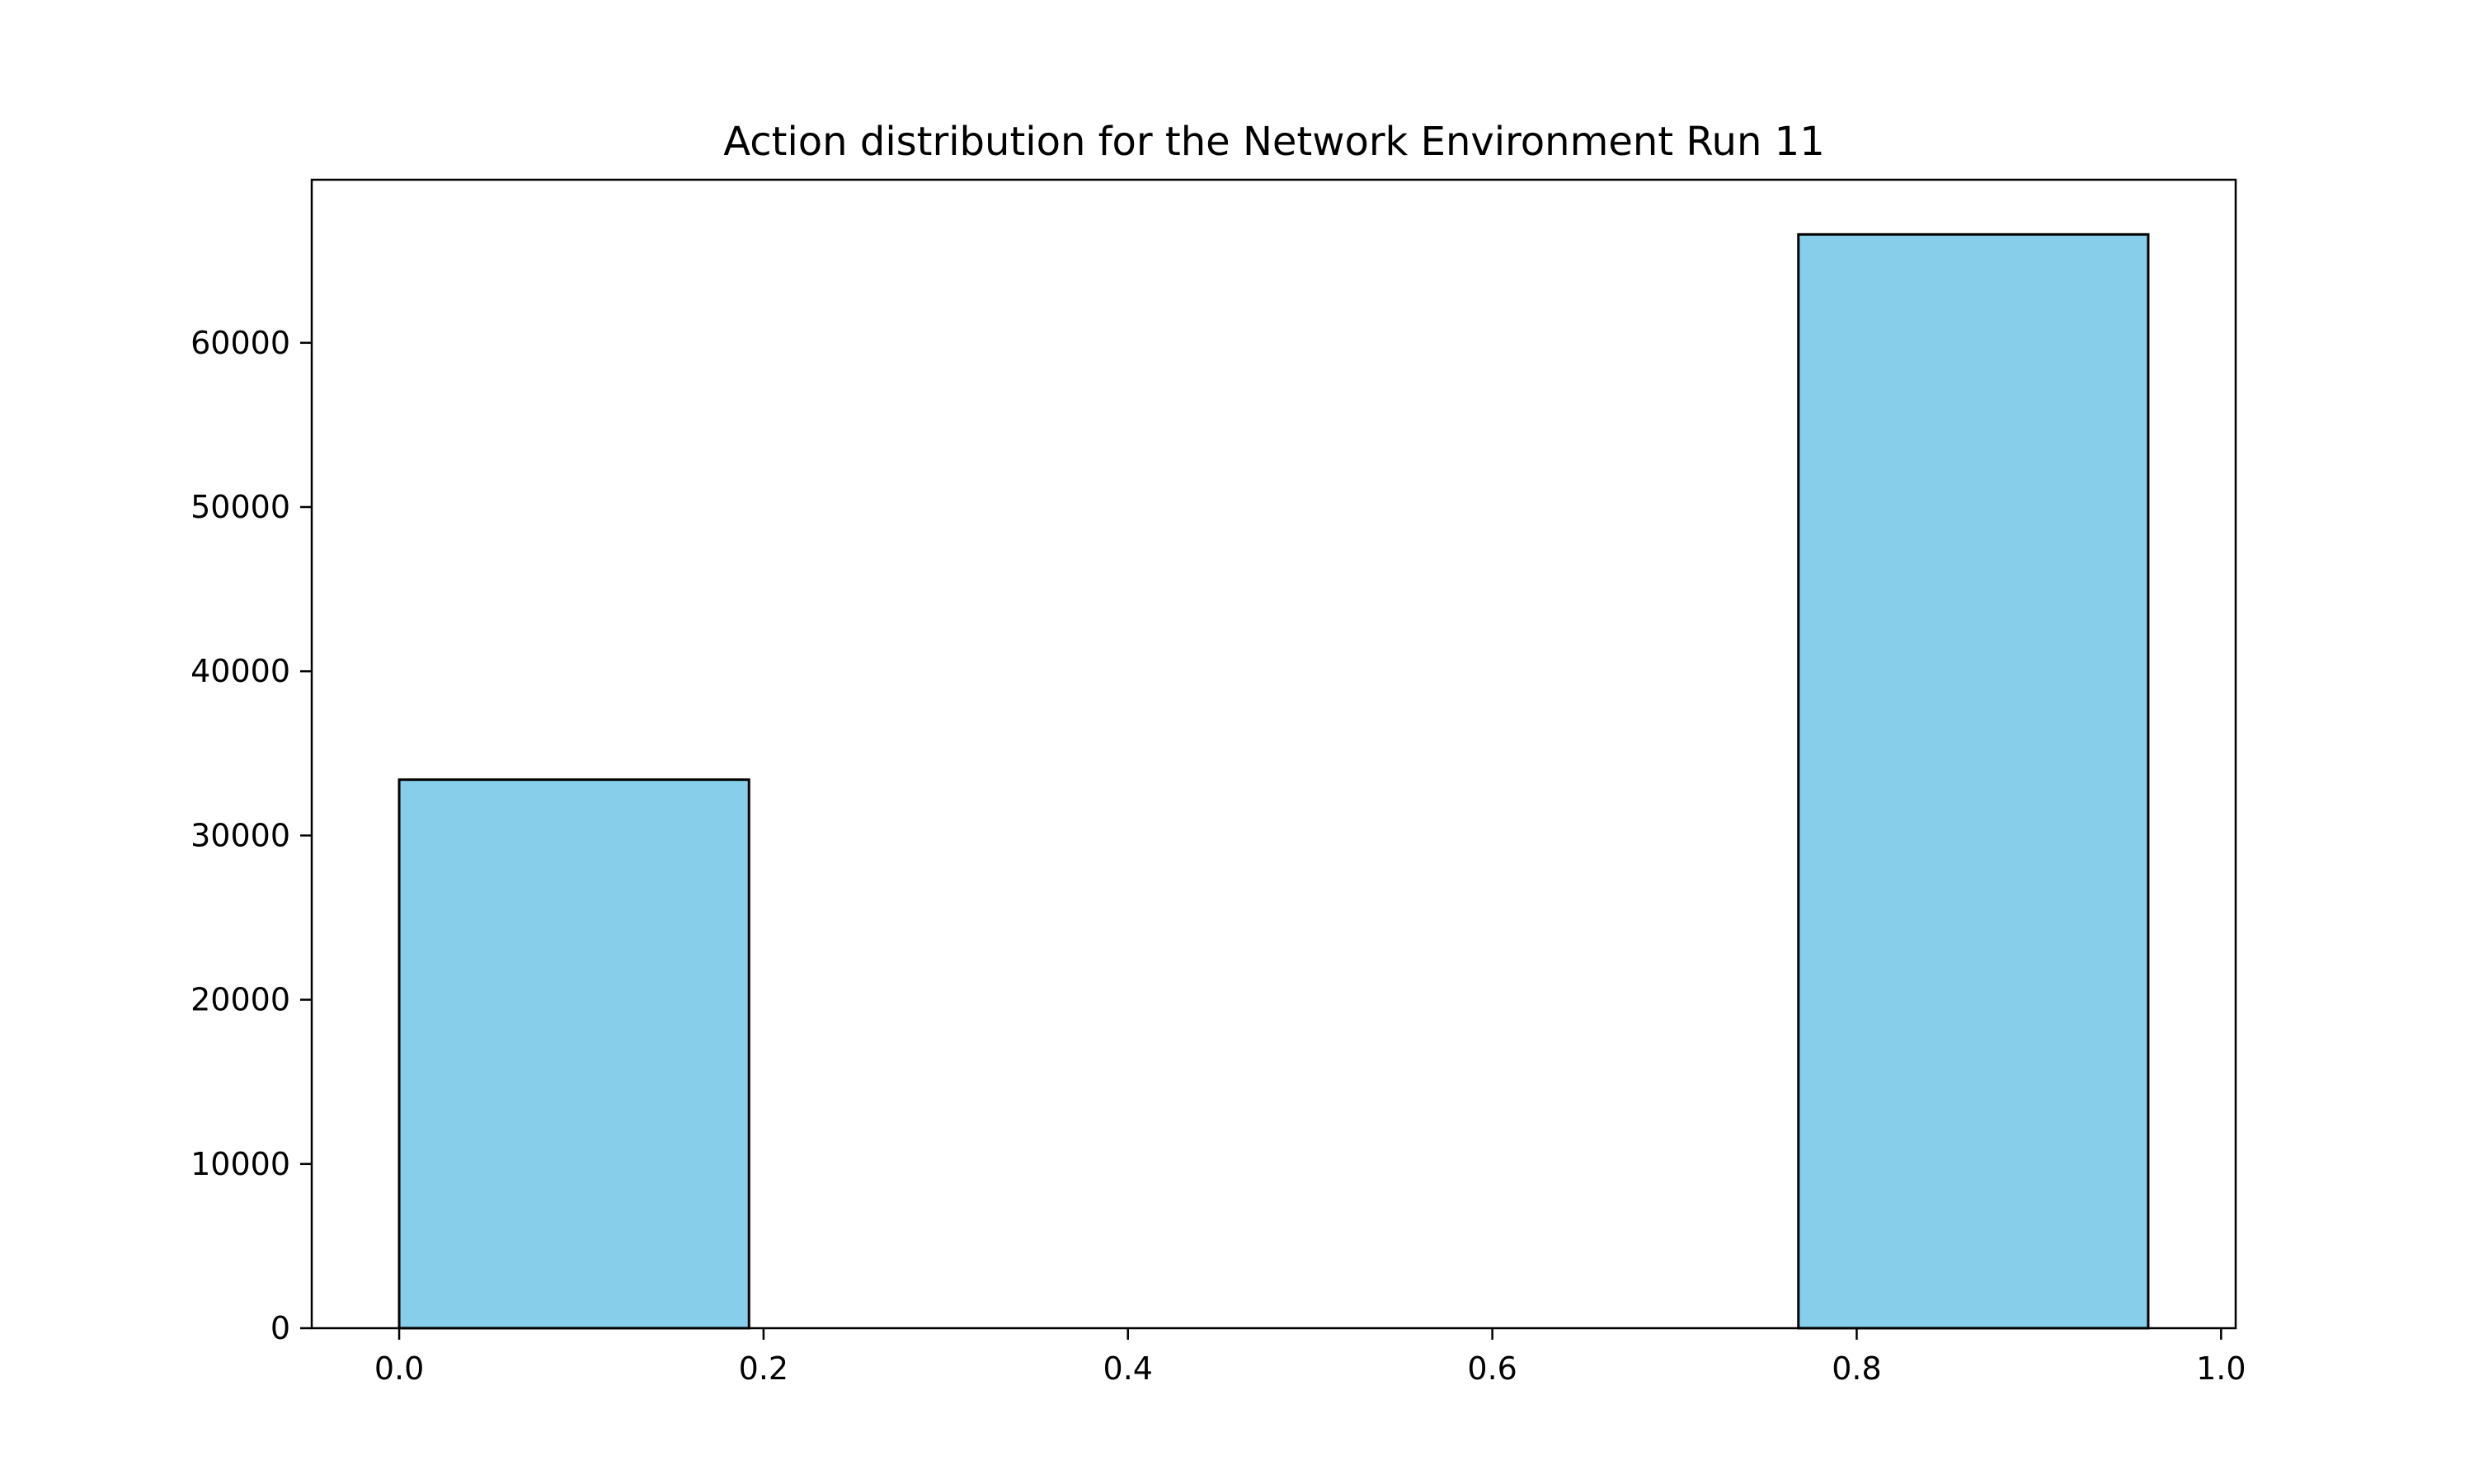 The width and height of the screenshot is (2474, 1484). I want to click on y-axis: 0 10000 20000 30000 40000 50000 60000, so click(251, 835).